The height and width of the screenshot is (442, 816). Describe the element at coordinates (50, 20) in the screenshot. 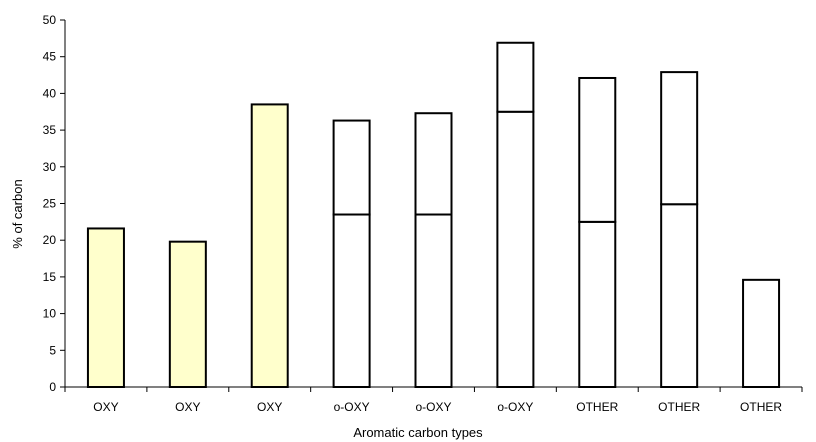

I see `y-tick-label: 50` at that location.